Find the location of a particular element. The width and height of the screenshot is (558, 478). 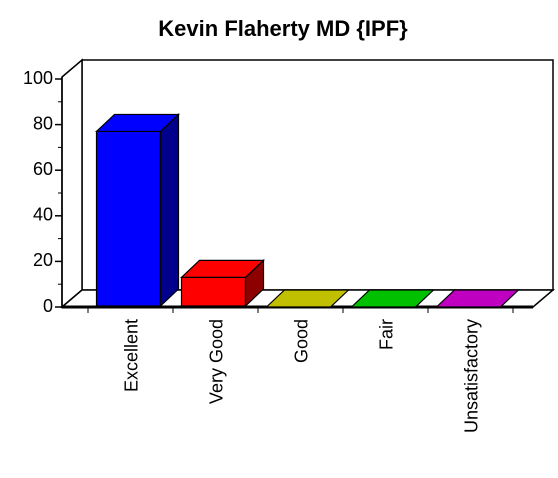

y-tick-label: 100 is located at coordinates (38, 78).